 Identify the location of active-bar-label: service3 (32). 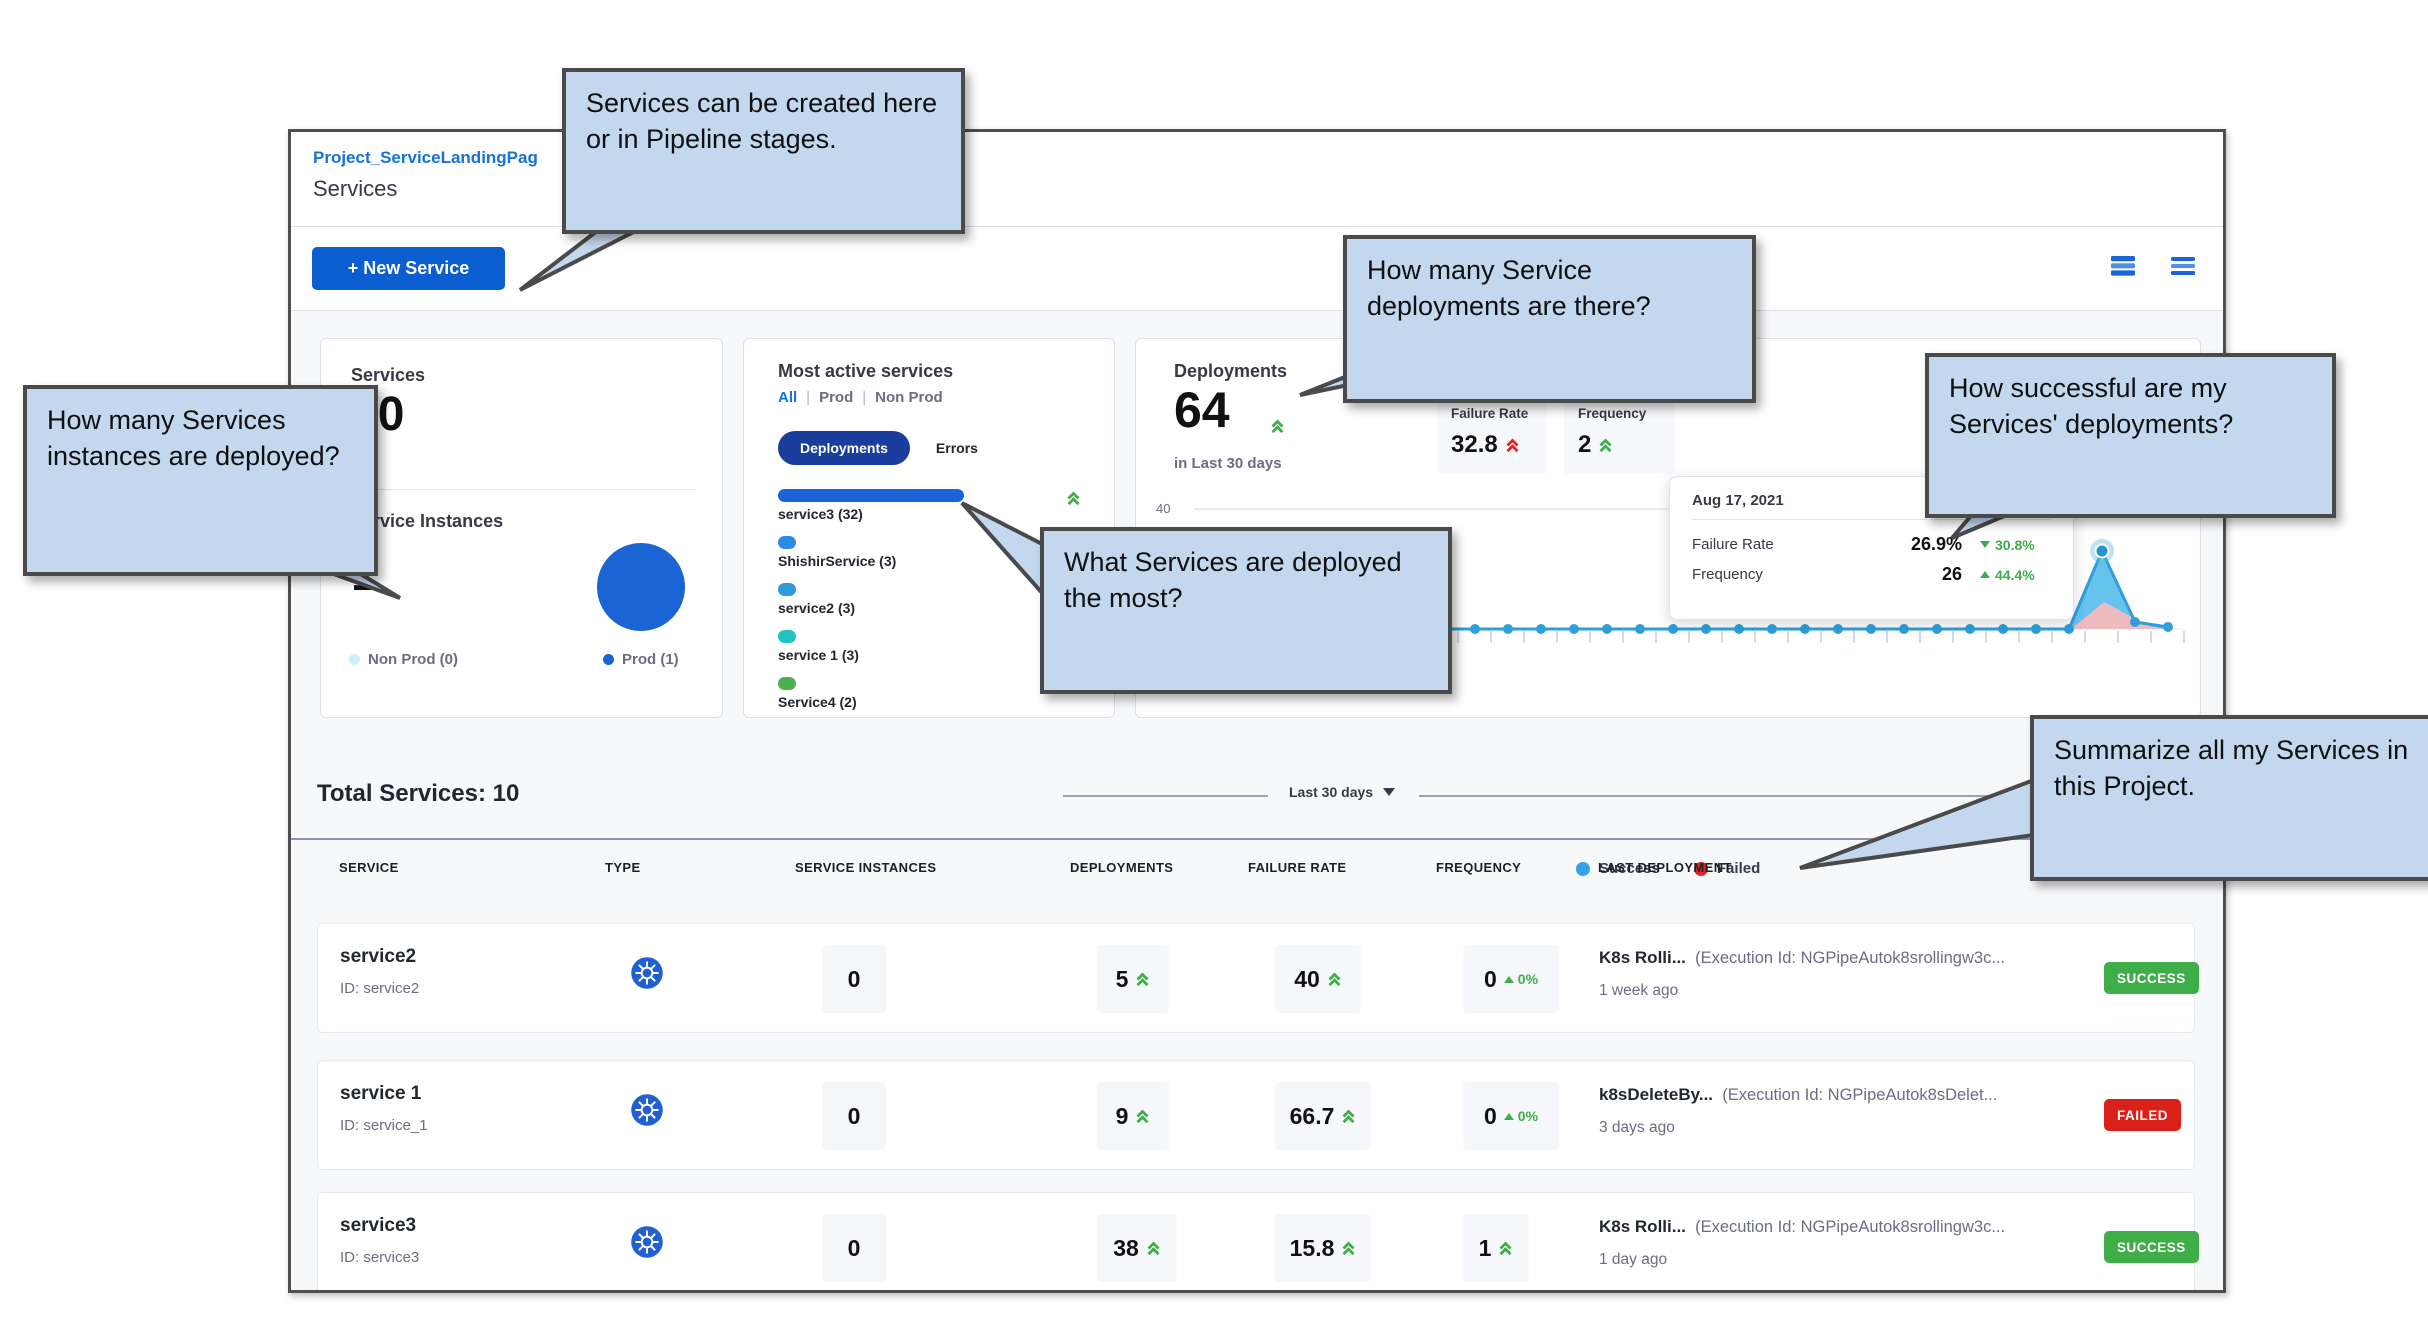
(820, 514).